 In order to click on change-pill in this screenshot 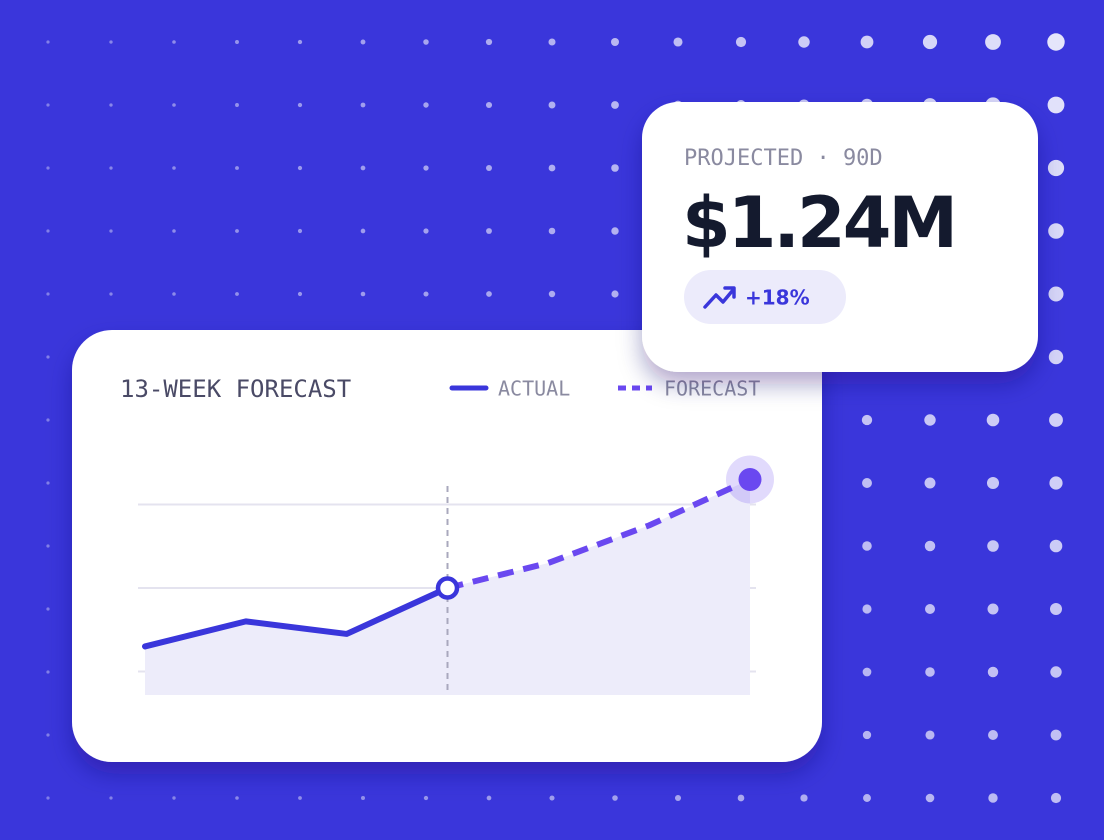, I will do `click(765, 297)`.